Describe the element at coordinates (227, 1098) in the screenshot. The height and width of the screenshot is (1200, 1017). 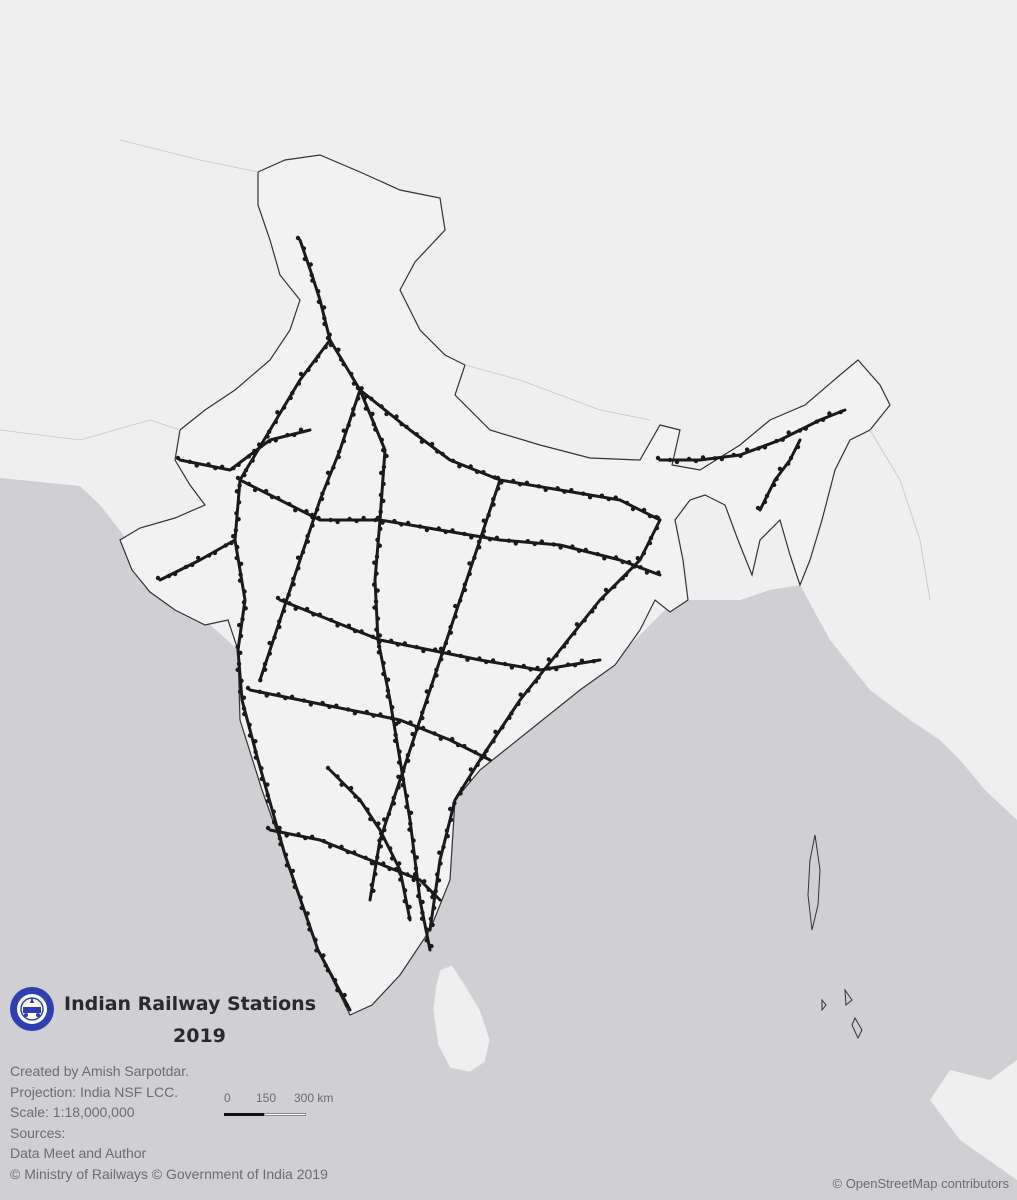
I see `scale-label-0: 0` at that location.